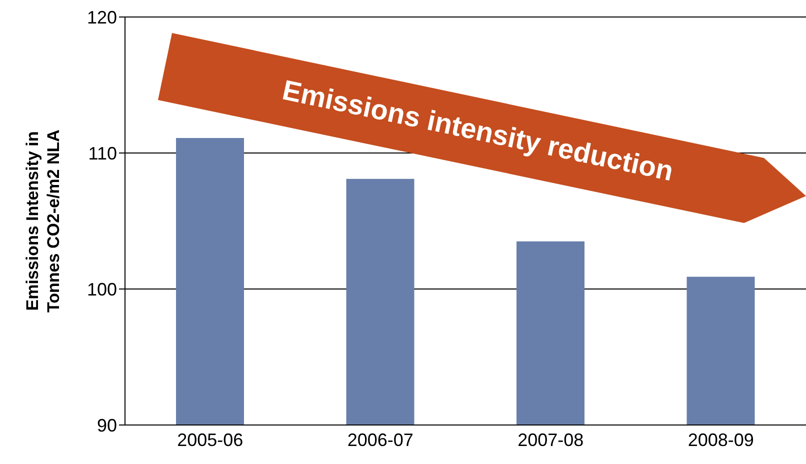  Describe the element at coordinates (551, 440) in the screenshot. I see `x-tick-label: 2007-08` at that location.